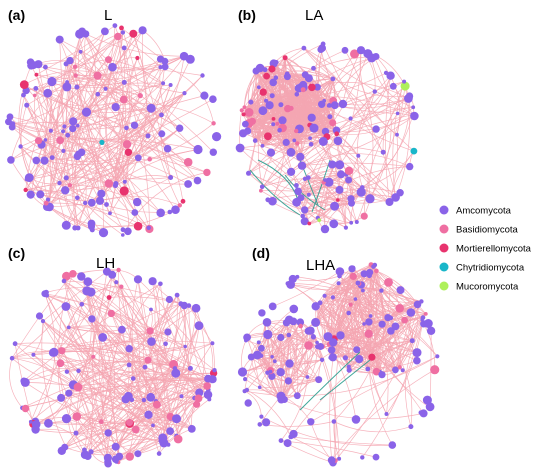  Describe the element at coordinates (475, 211) in the screenshot. I see `legend-item-amcomycota: Amcomycota` at that location.